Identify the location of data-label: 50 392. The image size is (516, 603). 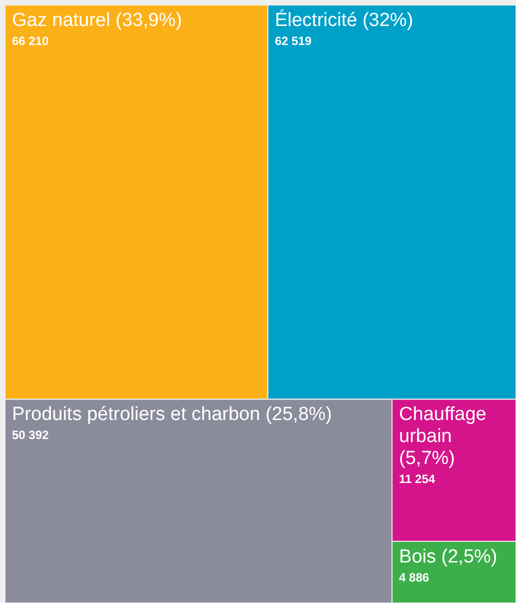
(31, 435).